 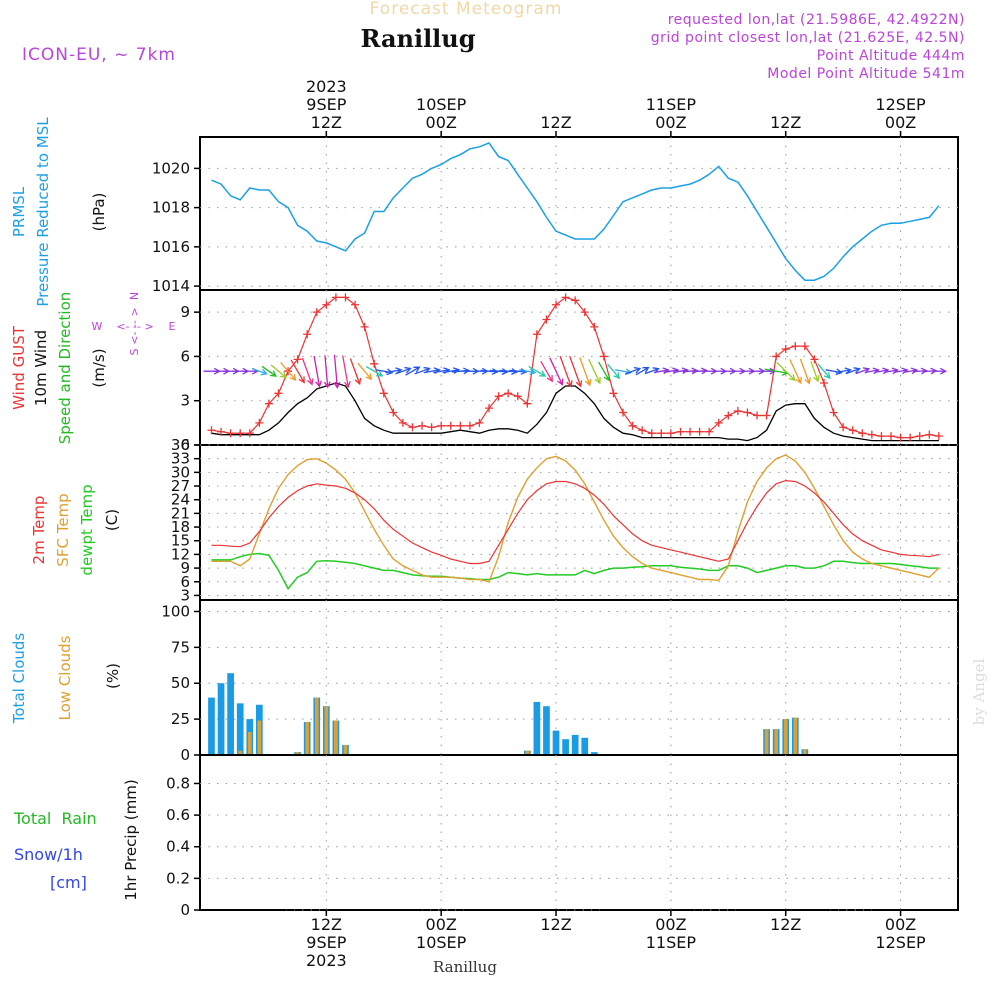 I want to click on wind-unit: (m/s), so click(x=99, y=367).